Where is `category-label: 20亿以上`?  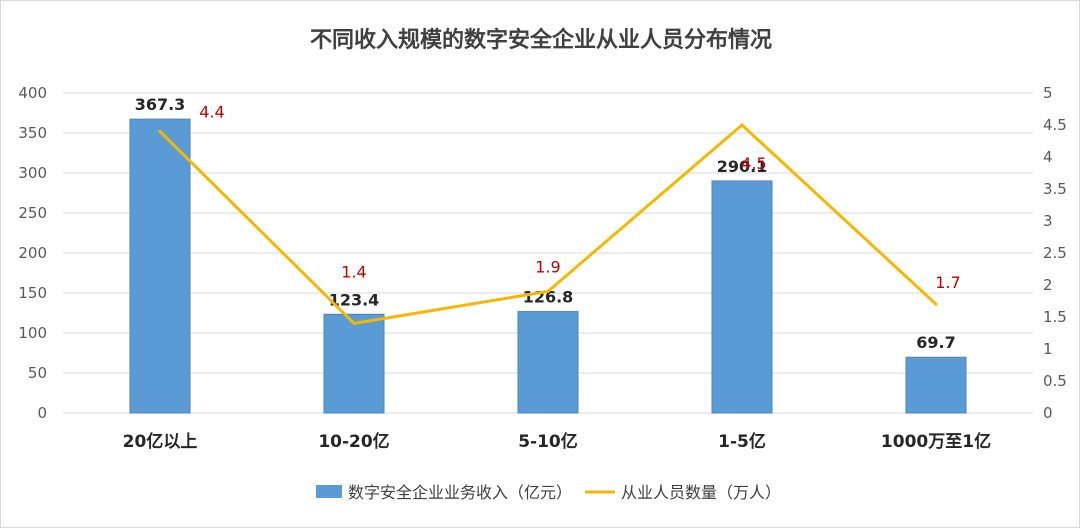
category-label: 20亿以上 is located at coordinates (160, 441).